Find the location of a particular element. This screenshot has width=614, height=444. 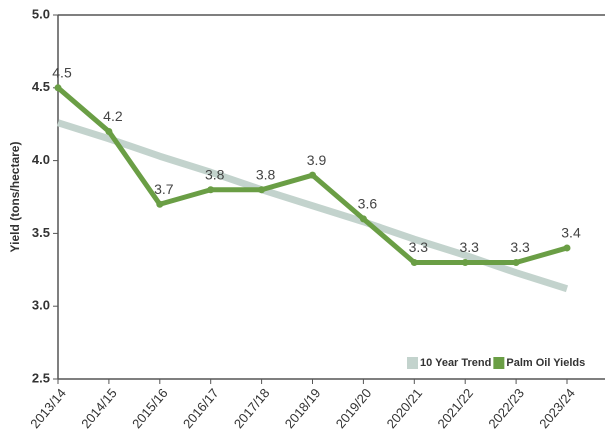

x-tick-label: 2017/18 is located at coordinates (252, 408).